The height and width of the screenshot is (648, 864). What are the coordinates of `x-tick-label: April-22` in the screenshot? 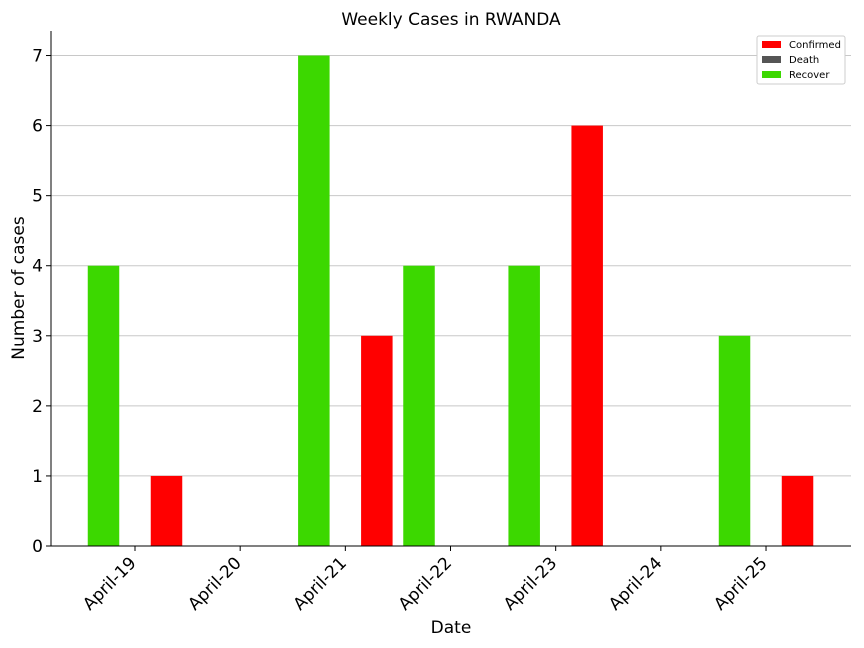 It's located at (425, 583).